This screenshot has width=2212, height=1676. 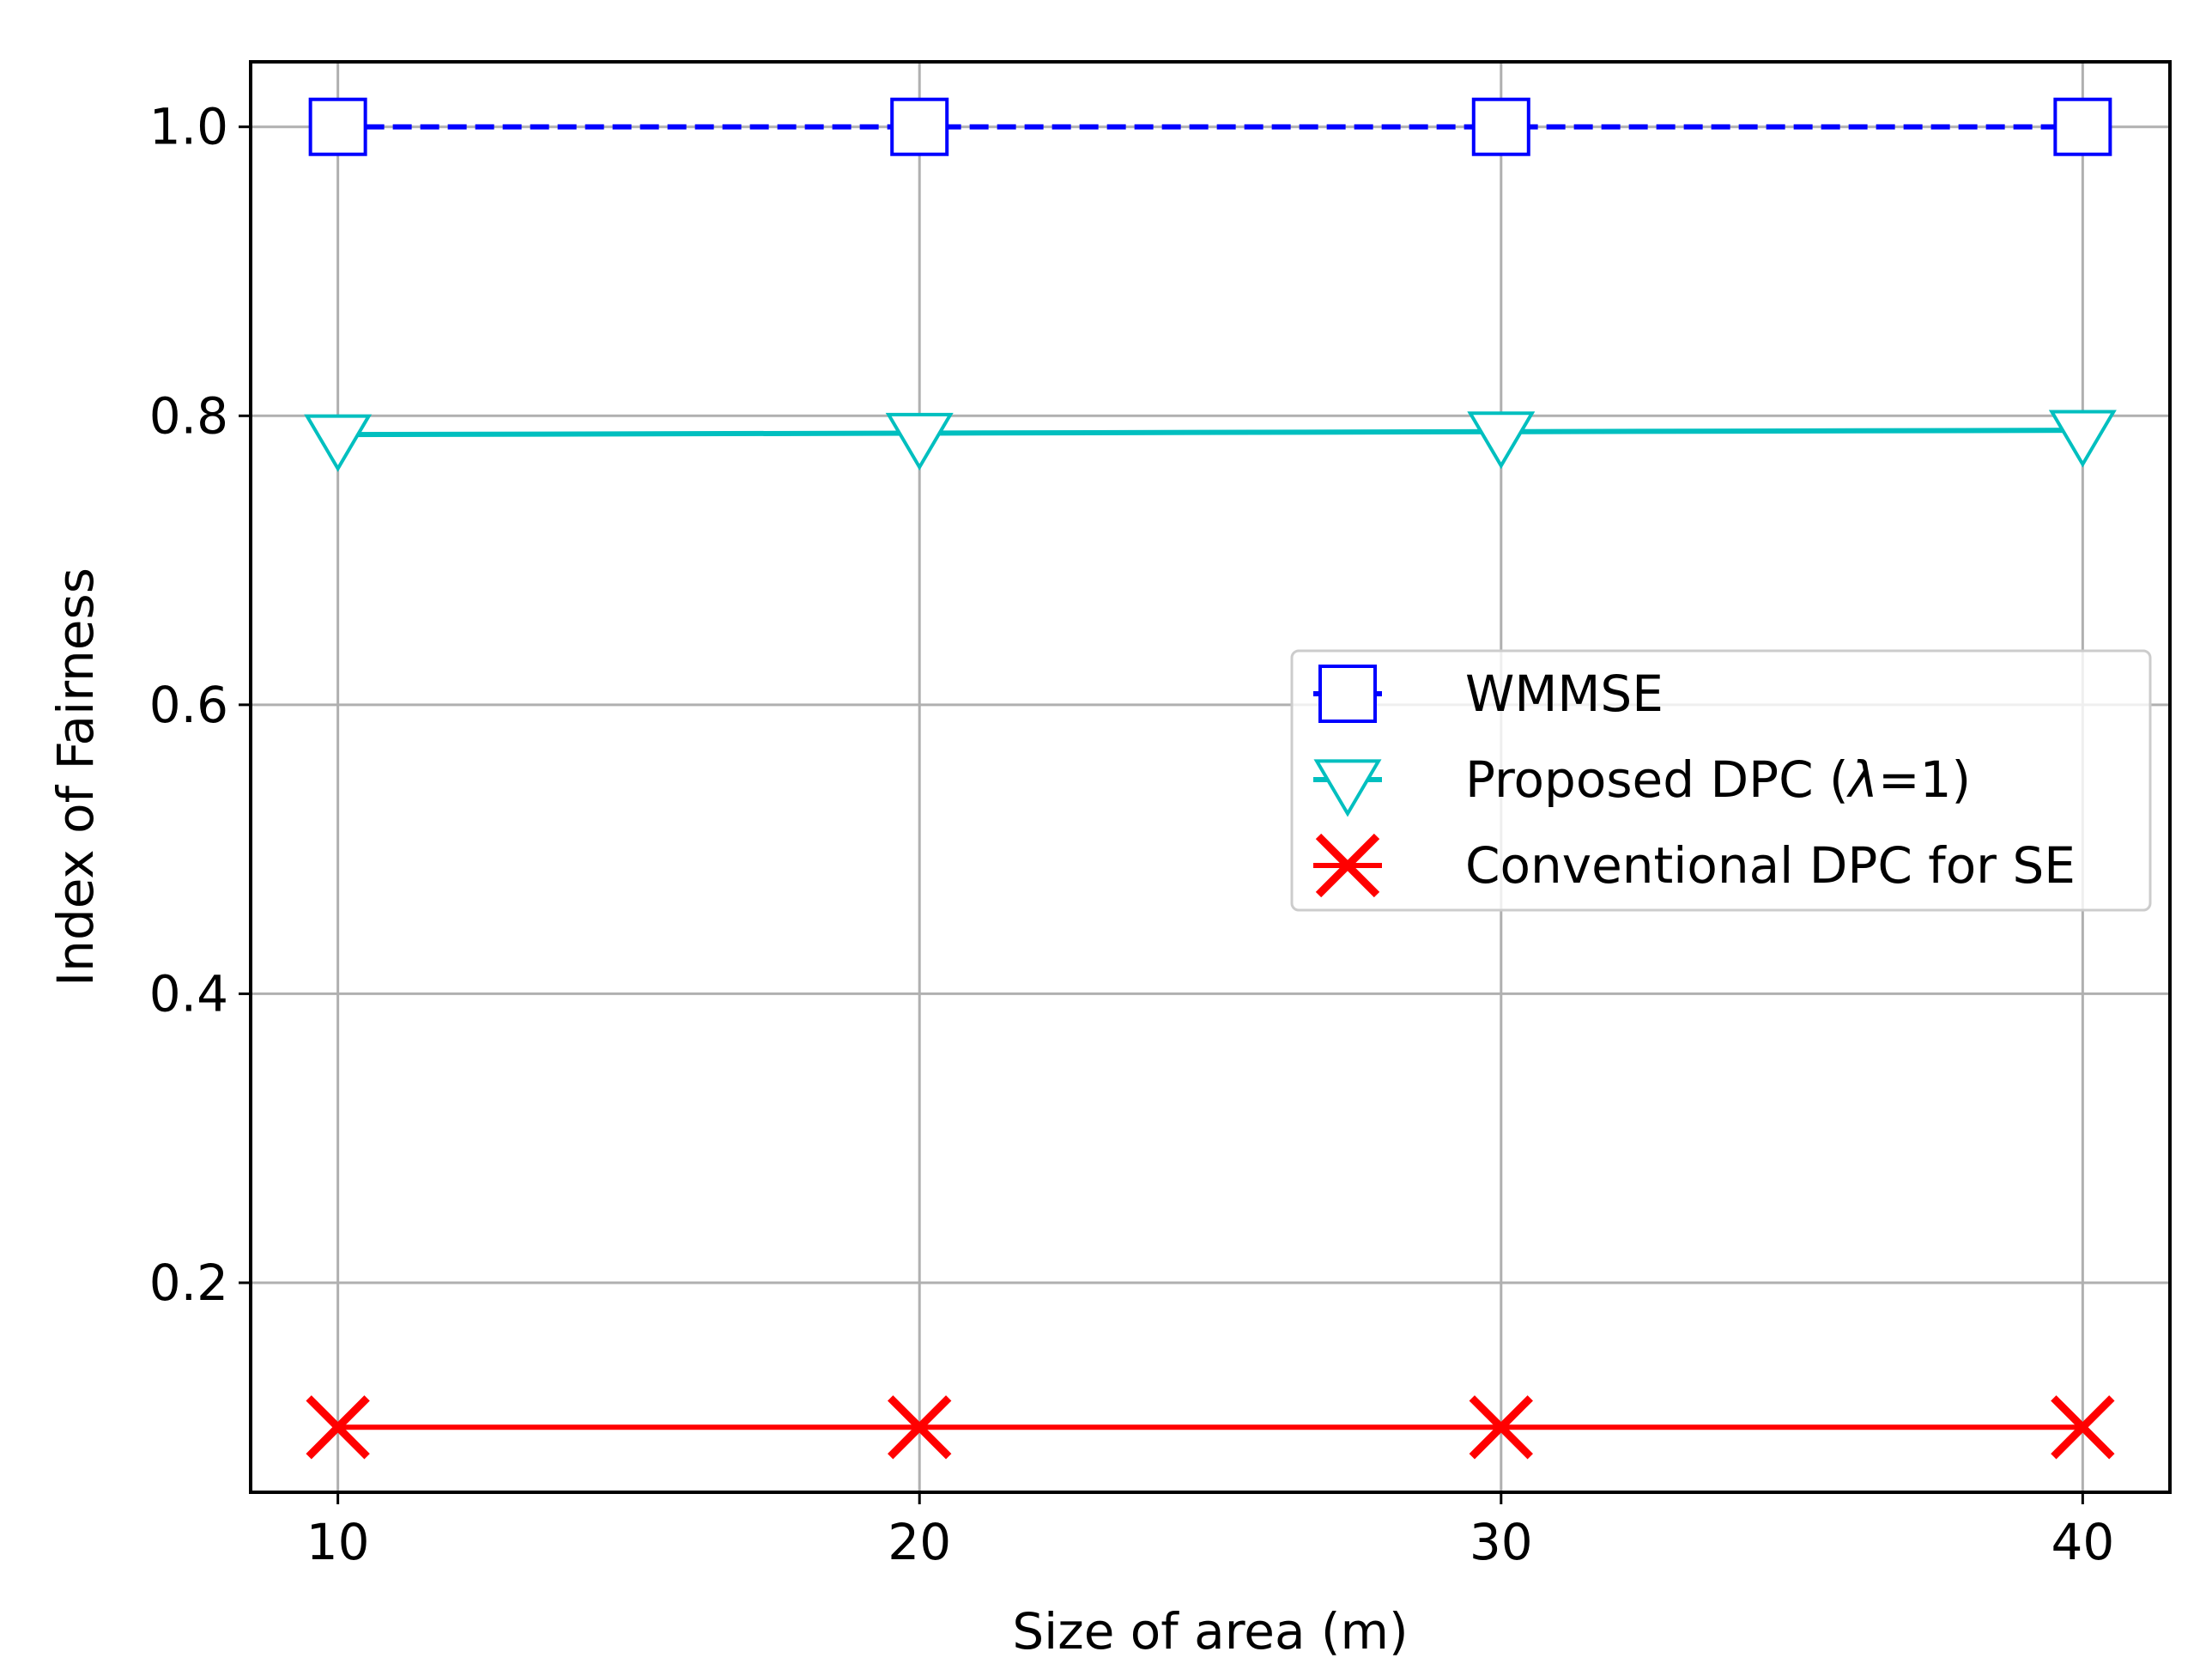 What do you see at coordinates (1501, 1542) in the screenshot?
I see `x-tick-label-2: 30` at bounding box center [1501, 1542].